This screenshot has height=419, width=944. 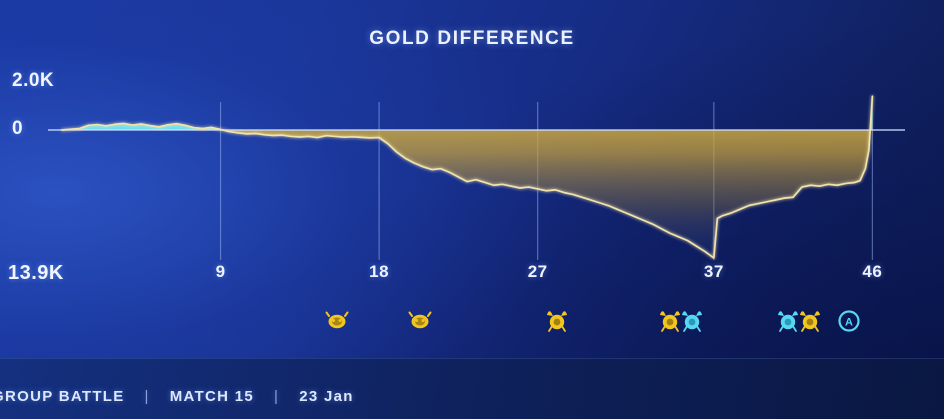 I want to click on ace-icon: A, so click(x=849, y=321).